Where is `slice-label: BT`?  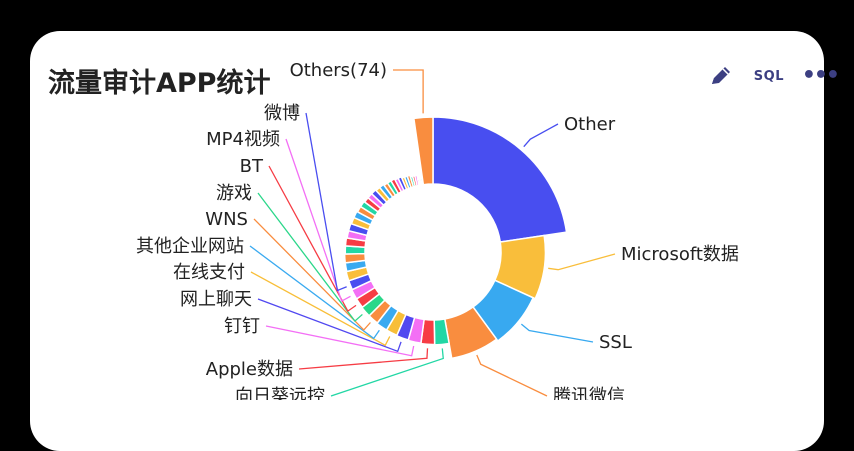 slice-label: BT is located at coordinates (252, 166).